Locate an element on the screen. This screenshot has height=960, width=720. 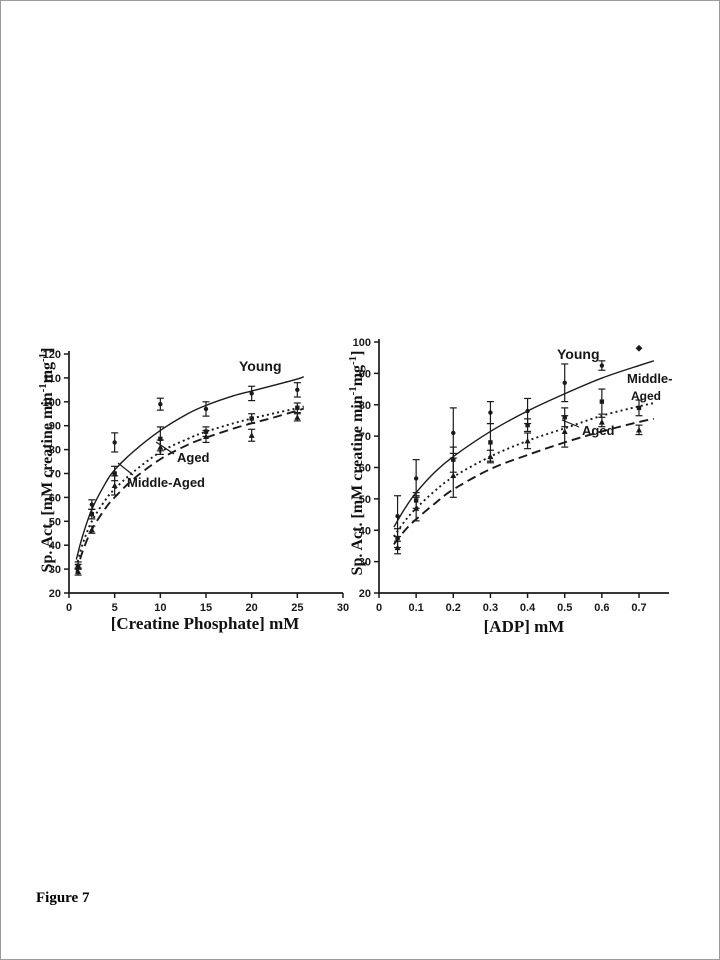
x-tick-label: 0.5 is located at coordinates (564, 608).